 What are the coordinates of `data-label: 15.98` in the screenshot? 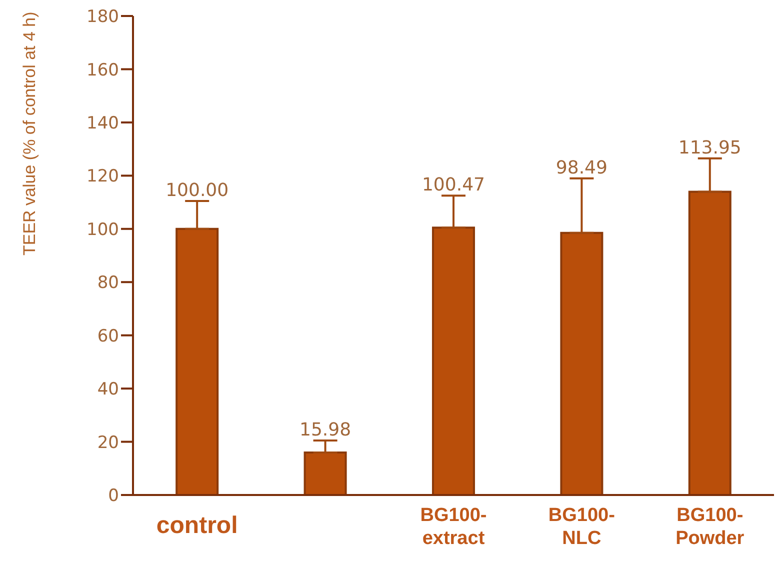 It's located at (326, 429).